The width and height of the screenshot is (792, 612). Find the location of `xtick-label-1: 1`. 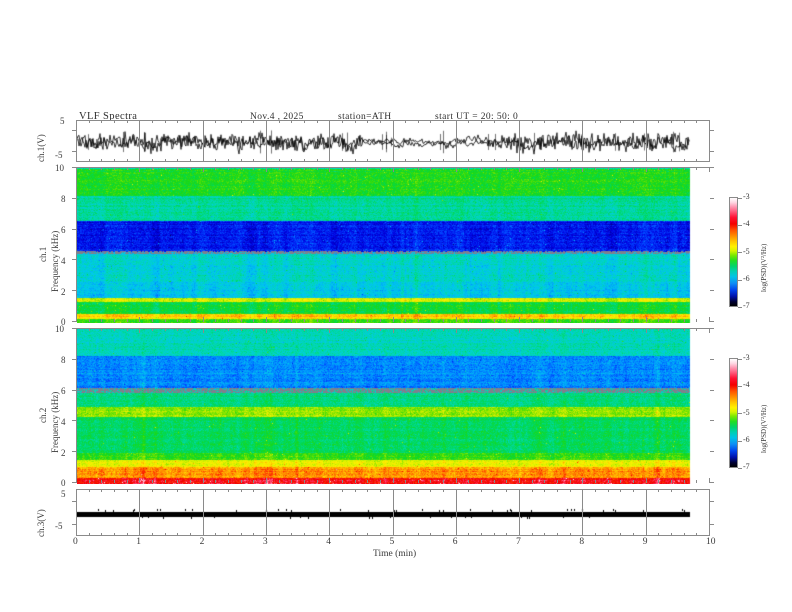

xtick-label-1: 1 is located at coordinates (139, 542).